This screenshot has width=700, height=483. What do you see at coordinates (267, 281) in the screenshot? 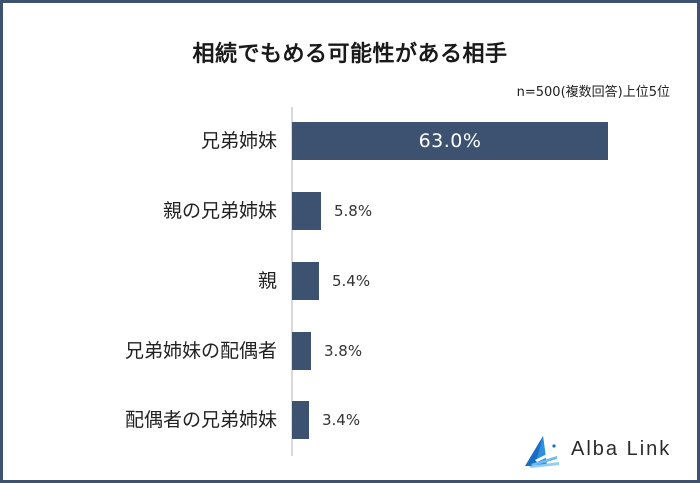
I see `category-label: 親` at bounding box center [267, 281].